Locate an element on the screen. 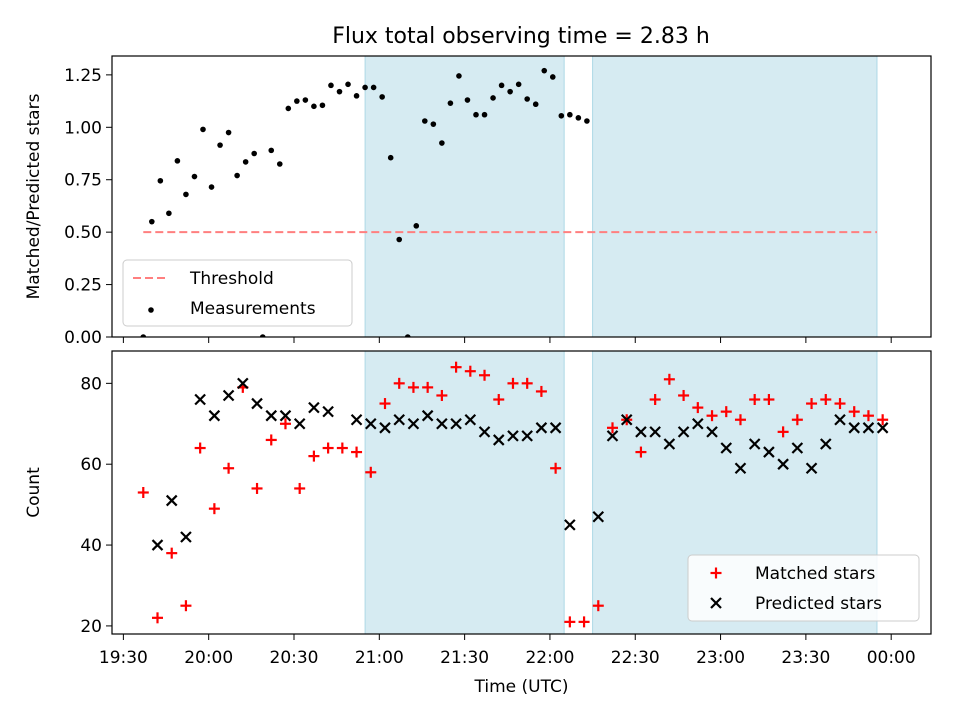 The height and width of the screenshot is (720, 960). legend-label: Threshold is located at coordinates (231, 279).